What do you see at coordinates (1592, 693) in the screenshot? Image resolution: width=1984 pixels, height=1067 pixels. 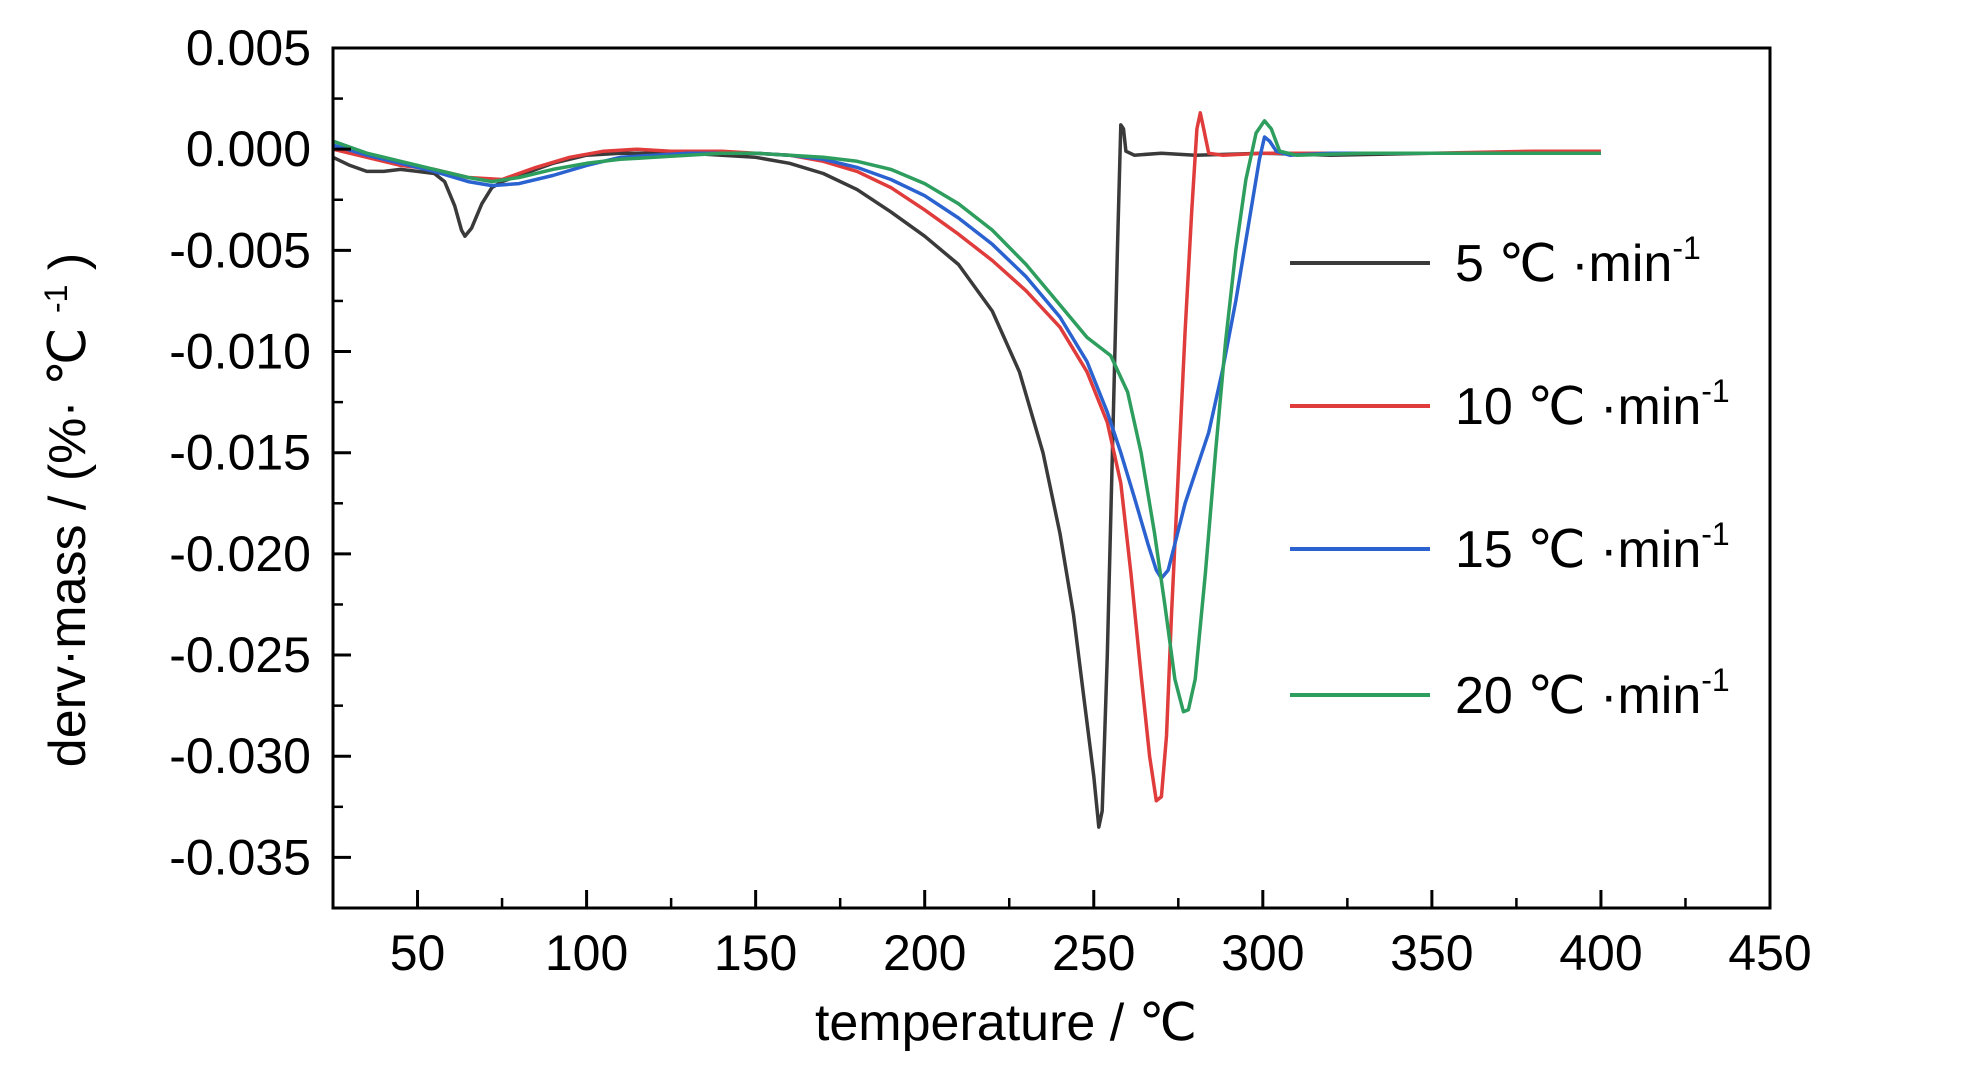 I see `legend-label: 20 ℃ ·min-1` at bounding box center [1592, 693].